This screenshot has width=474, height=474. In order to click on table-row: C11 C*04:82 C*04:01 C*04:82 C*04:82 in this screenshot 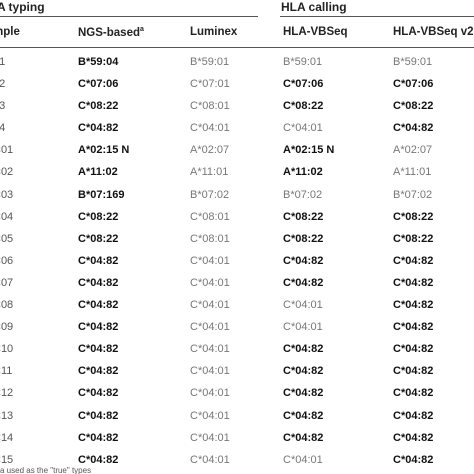, I will do `click(237, 372)`.